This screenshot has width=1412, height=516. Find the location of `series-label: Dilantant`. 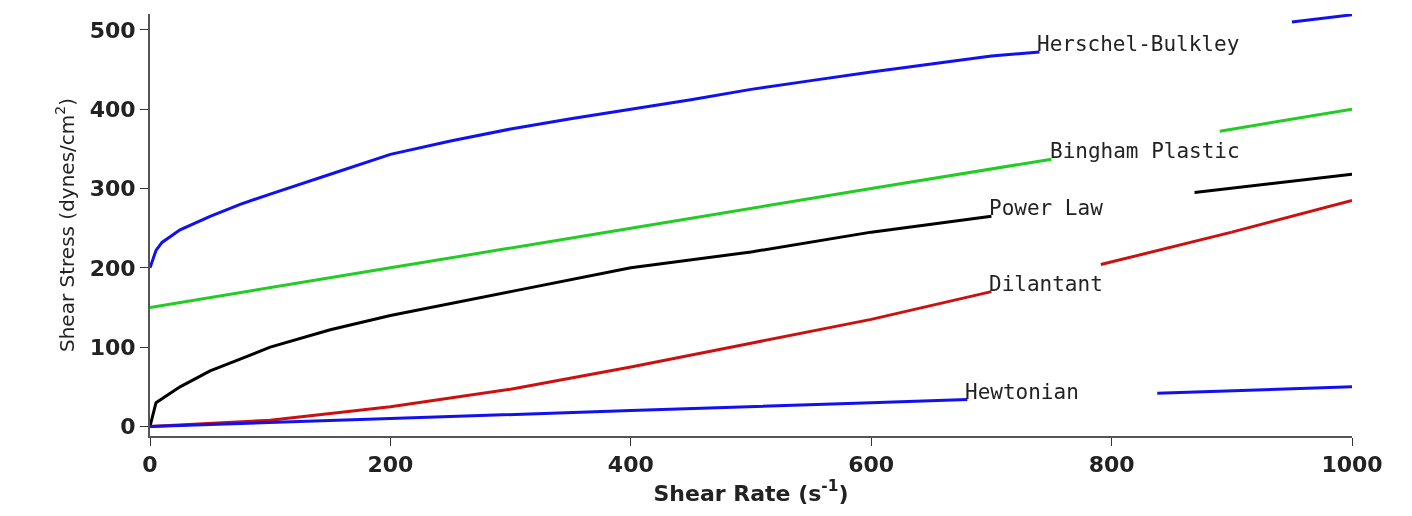

series-label: Dilantant is located at coordinates (1046, 284).